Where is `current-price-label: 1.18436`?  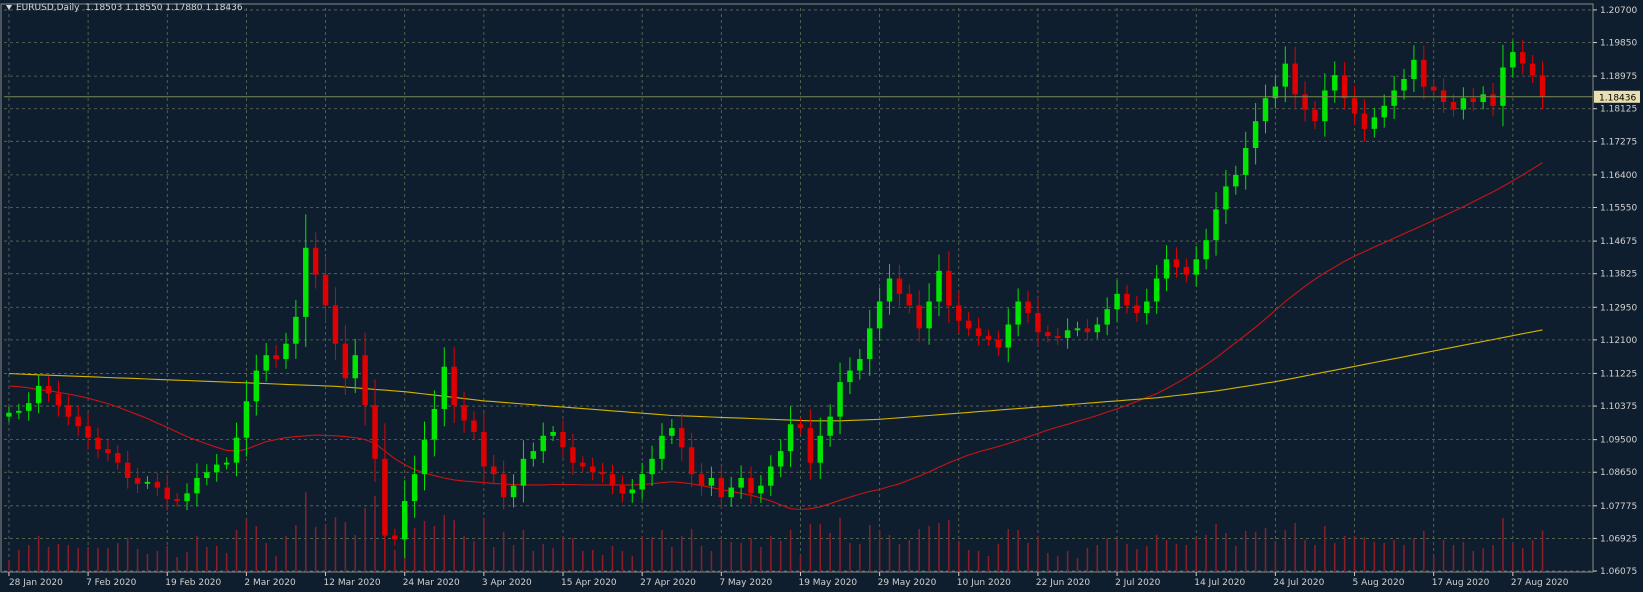
current-price-label: 1.18436 is located at coordinates (1617, 98).